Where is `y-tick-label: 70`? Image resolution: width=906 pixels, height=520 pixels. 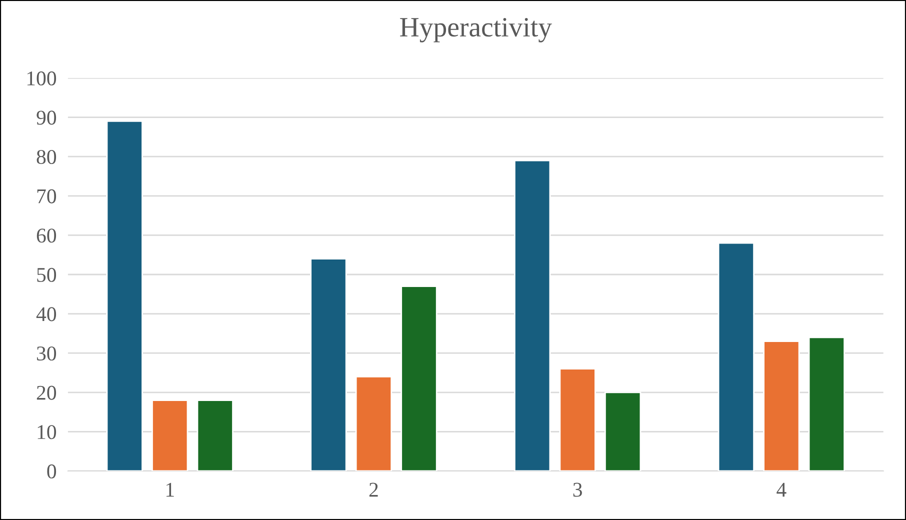 y-tick-label: 70 is located at coordinates (46, 196).